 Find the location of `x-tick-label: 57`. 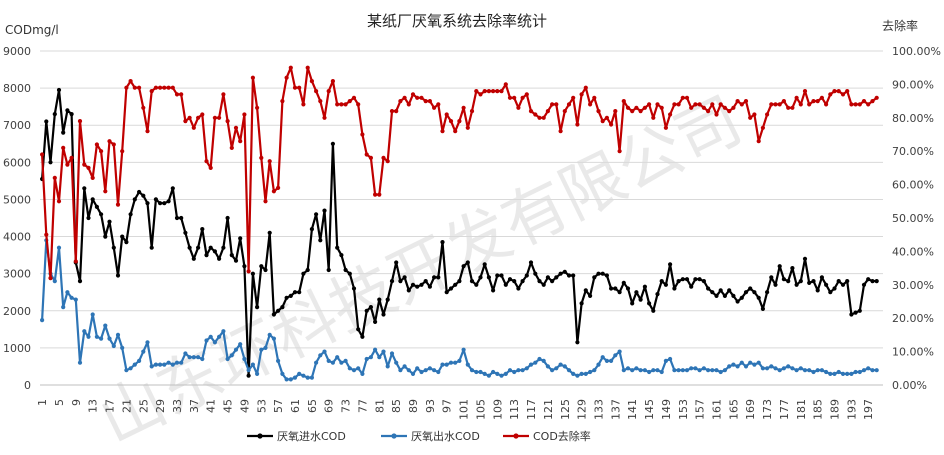

x-tick-label: 57 is located at coordinates (278, 406).